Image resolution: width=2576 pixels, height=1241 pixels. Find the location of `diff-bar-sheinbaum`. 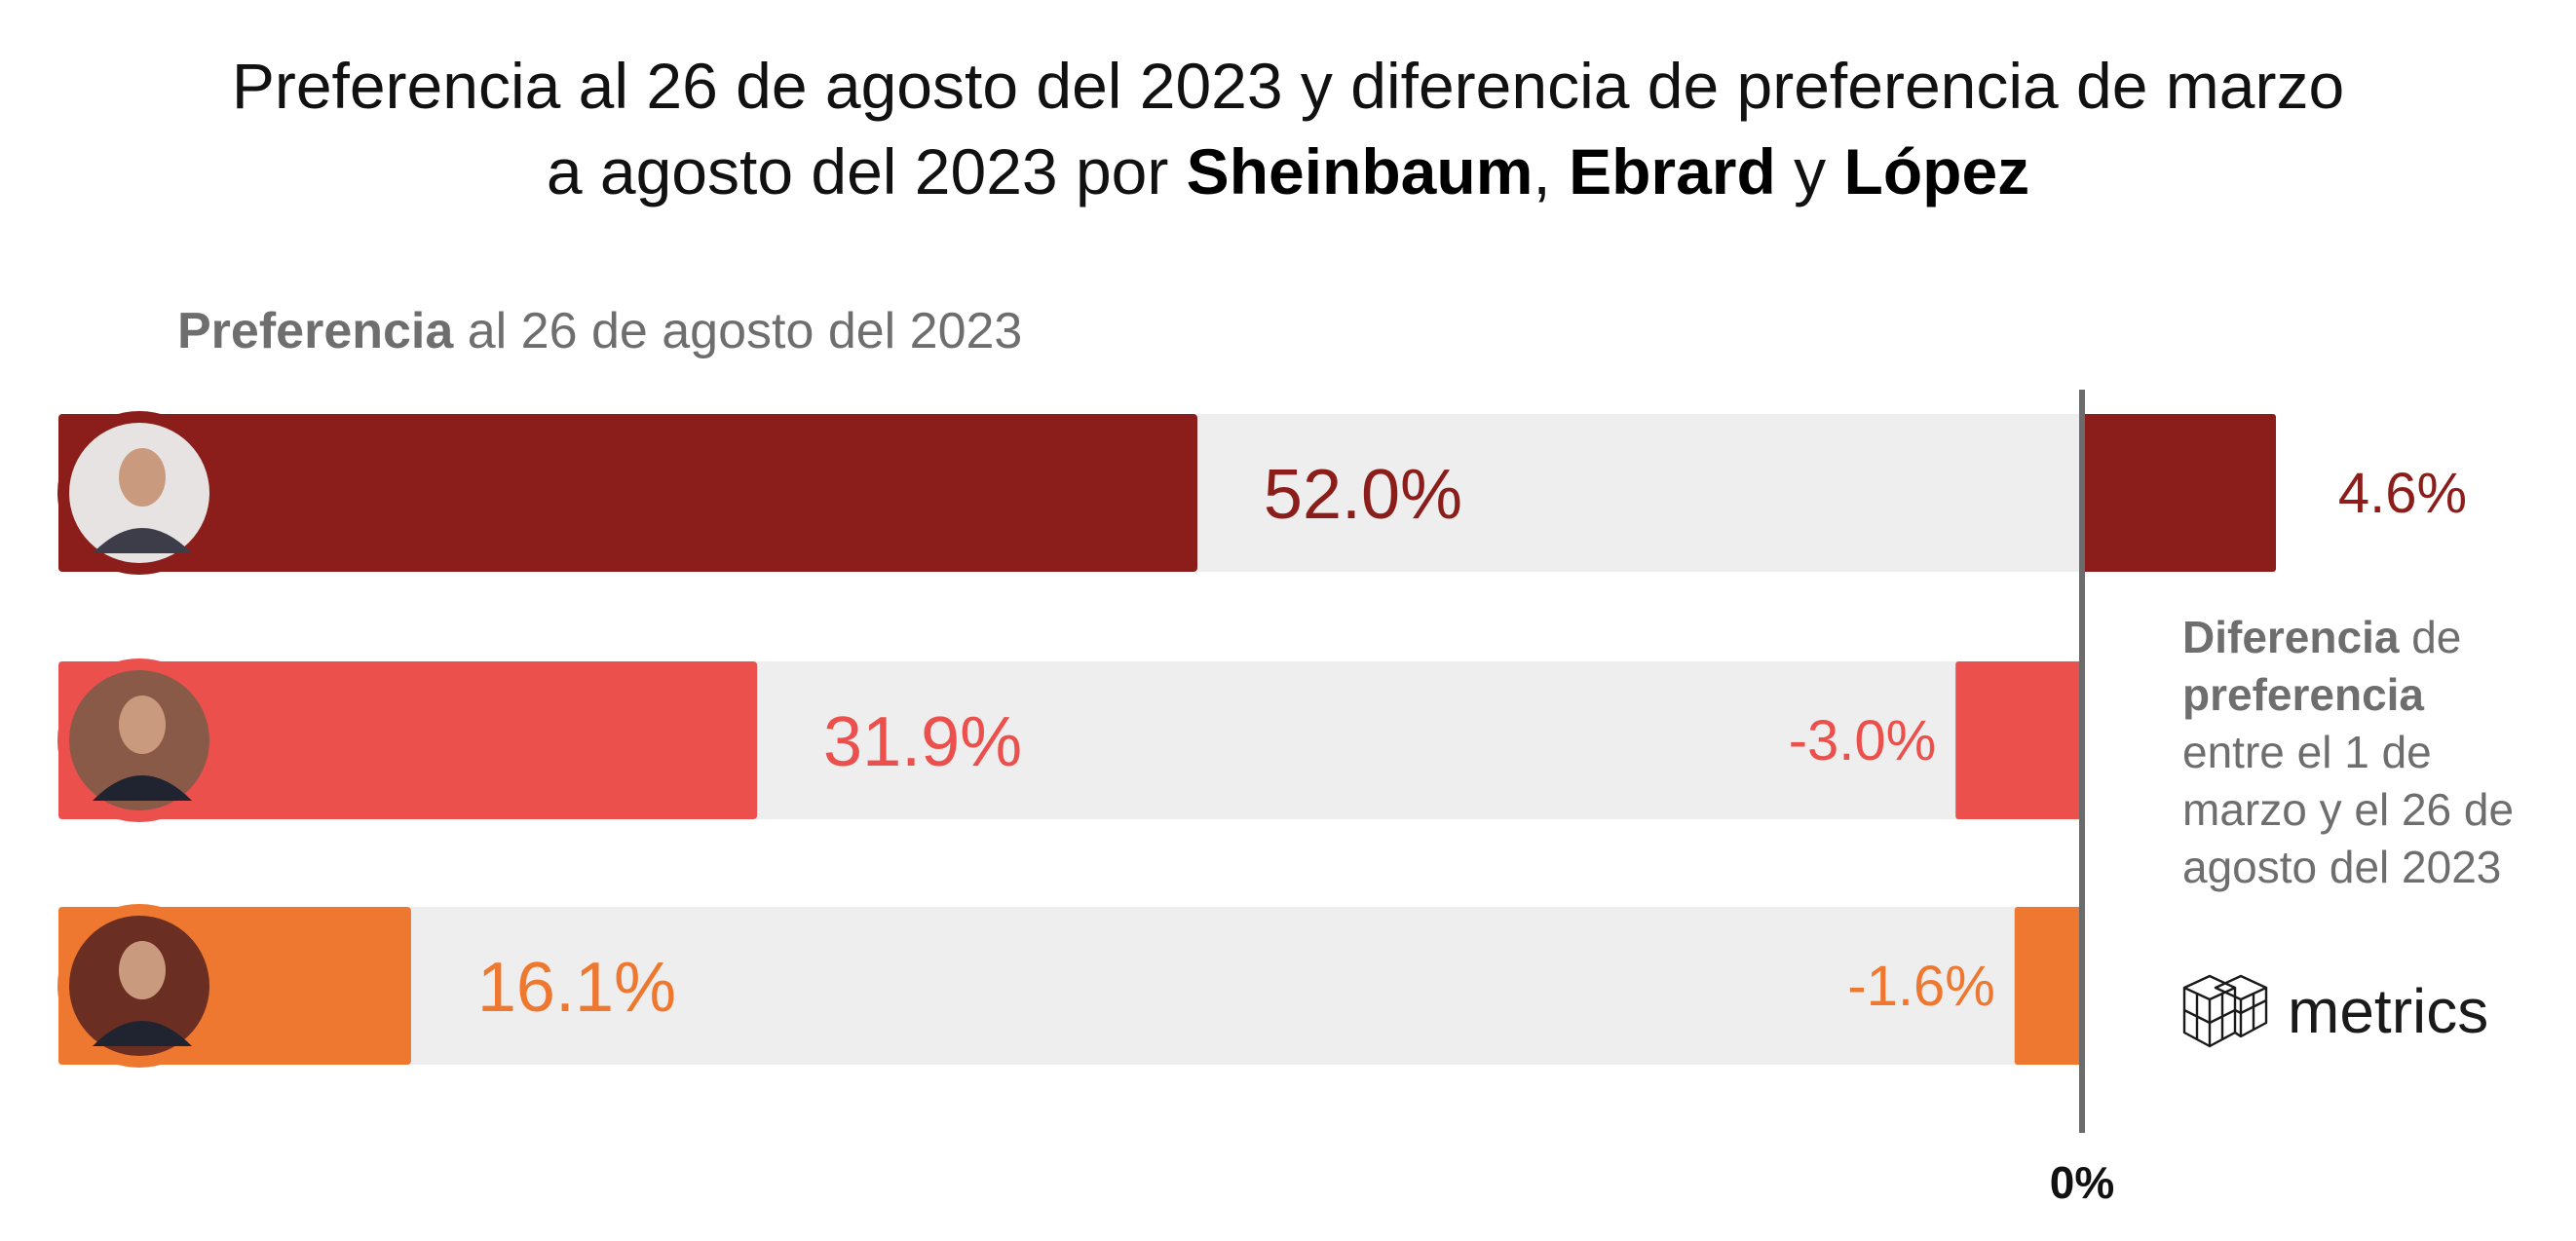

diff-bar-sheinbaum is located at coordinates (2179, 493).